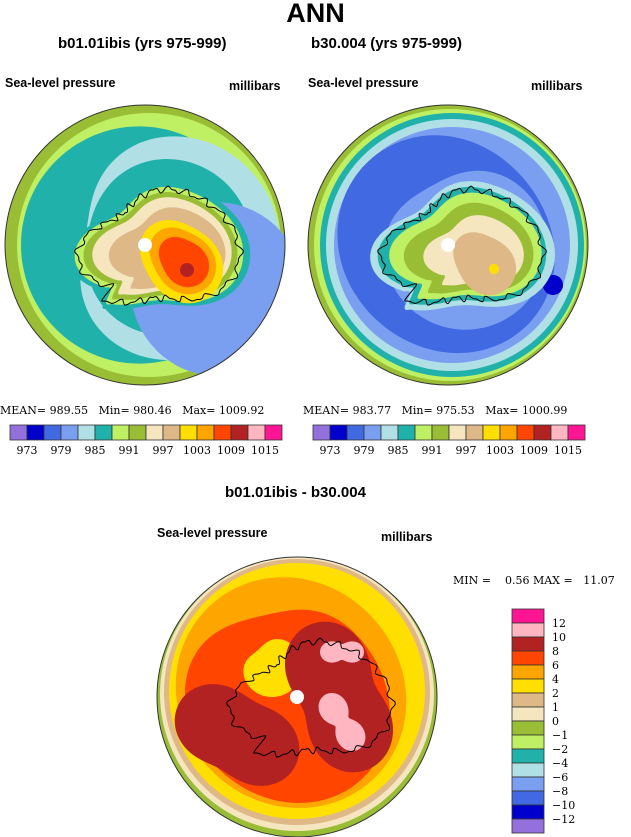  Describe the element at coordinates (152, 410) in the screenshot. I see `panel1-min-value: 980.46` at that location.